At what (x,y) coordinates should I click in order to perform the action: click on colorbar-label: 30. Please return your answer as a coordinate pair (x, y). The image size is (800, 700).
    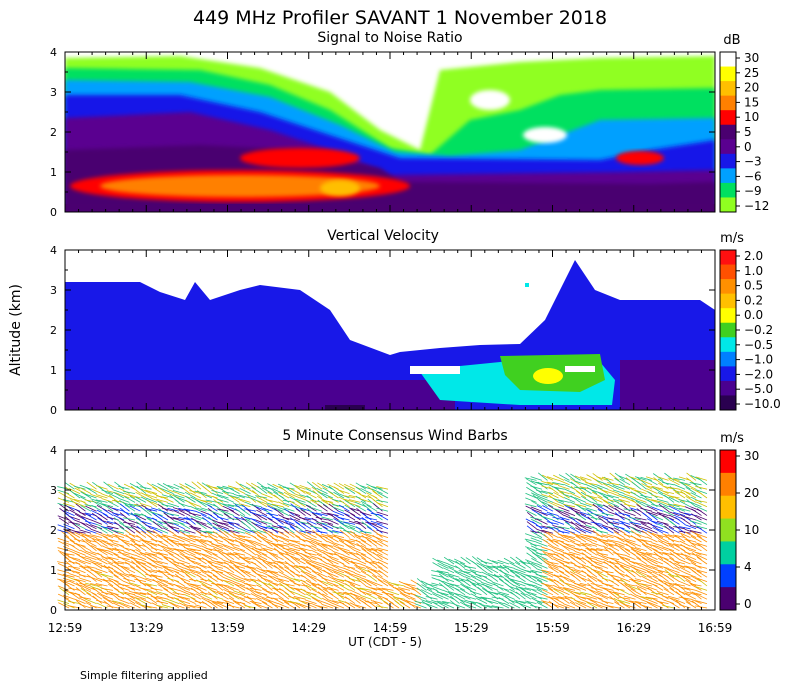
    Looking at the image, I should click on (751, 58).